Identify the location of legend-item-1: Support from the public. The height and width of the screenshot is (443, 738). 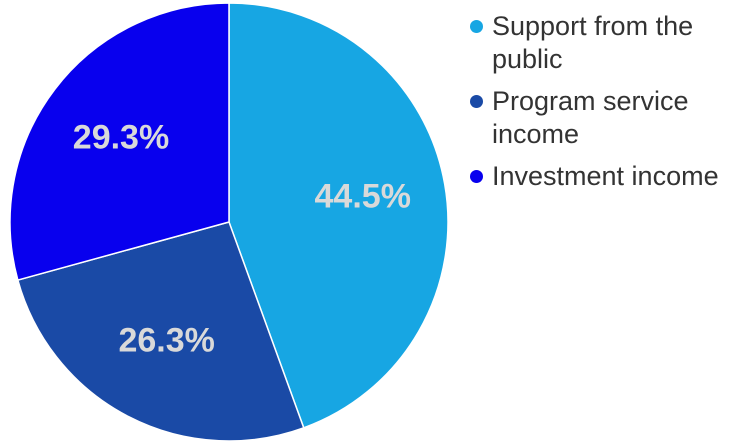
(602, 43).